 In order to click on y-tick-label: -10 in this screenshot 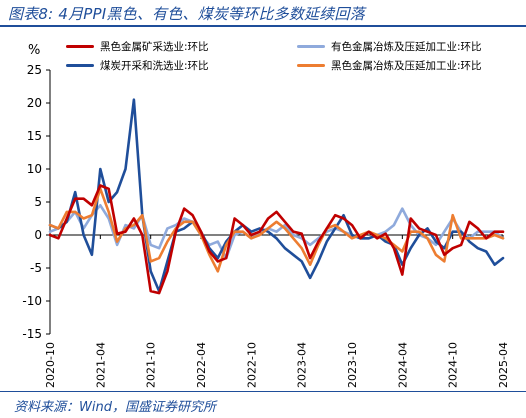, I will do `click(32, 301)`.